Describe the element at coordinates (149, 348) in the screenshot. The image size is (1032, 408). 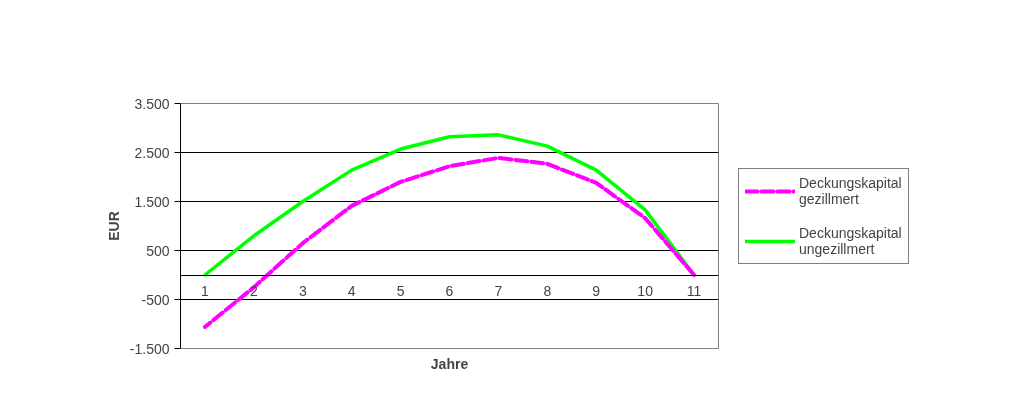
I see `y-tick-label: -1.500` at that location.